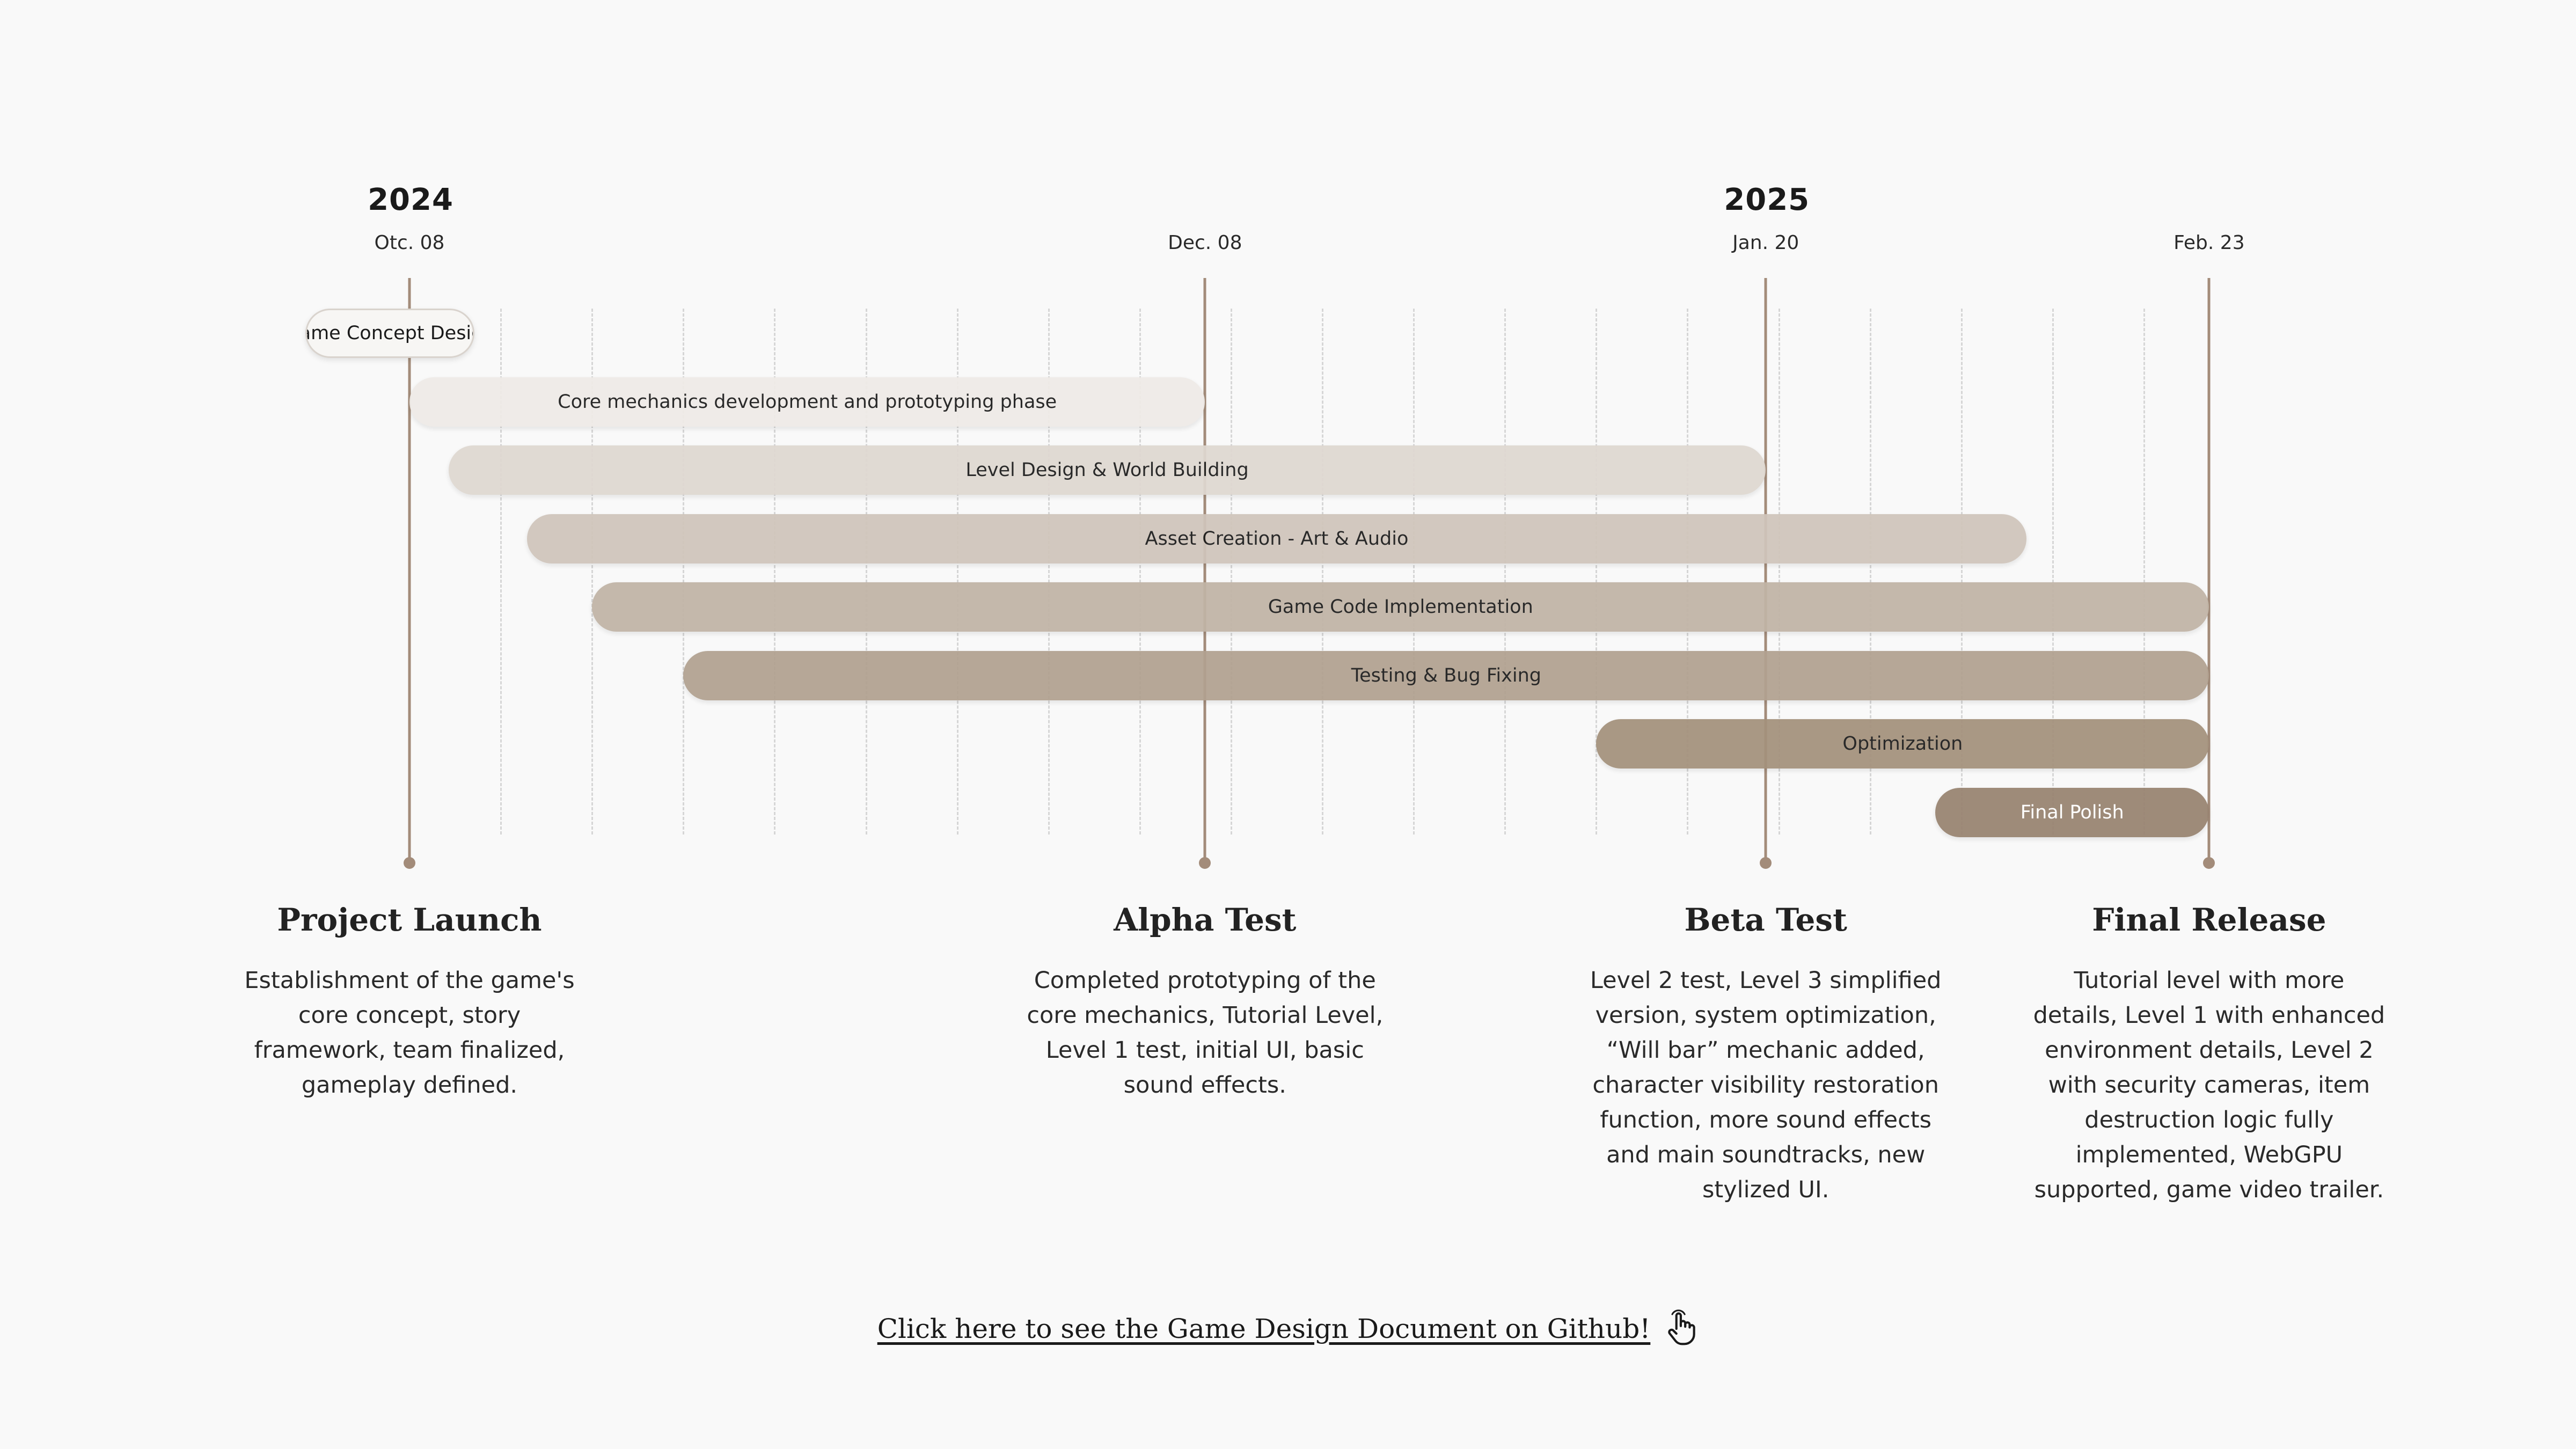 This screenshot has height=1449, width=2576. I want to click on task-bar: Optimization, so click(1902, 744).